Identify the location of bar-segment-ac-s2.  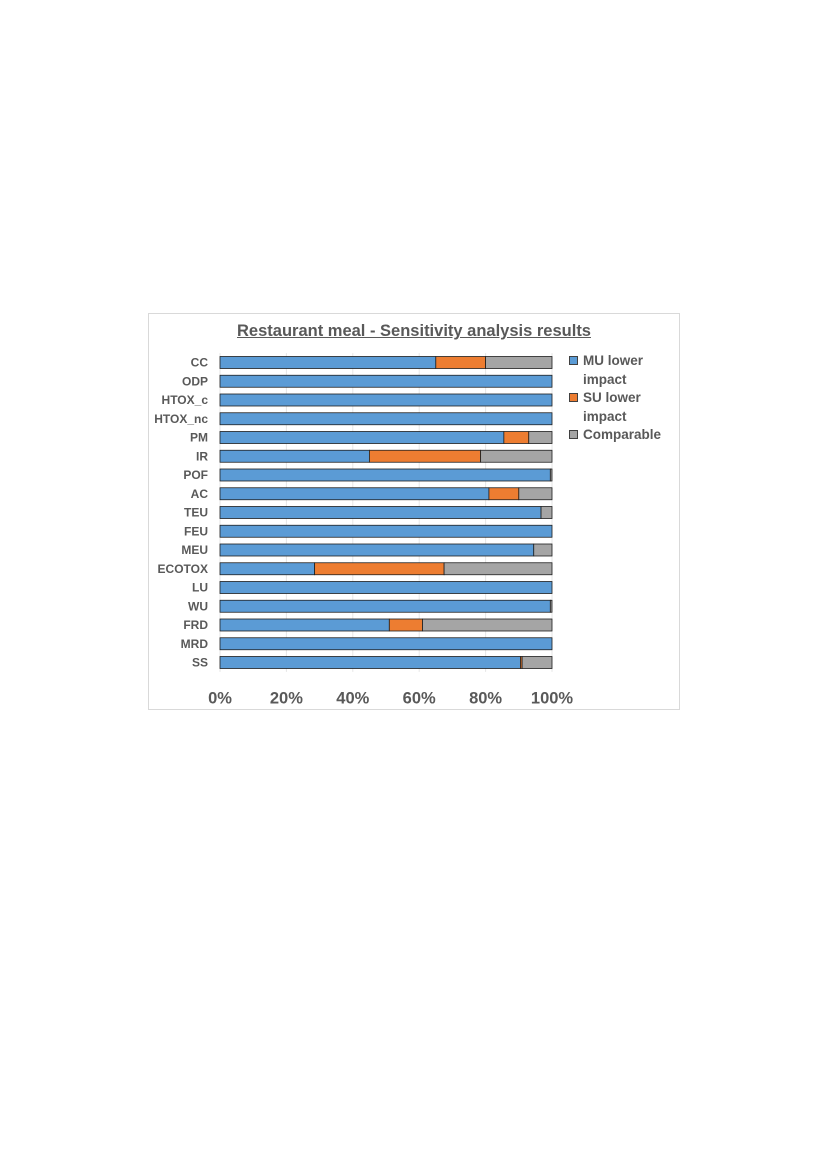
(535, 494).